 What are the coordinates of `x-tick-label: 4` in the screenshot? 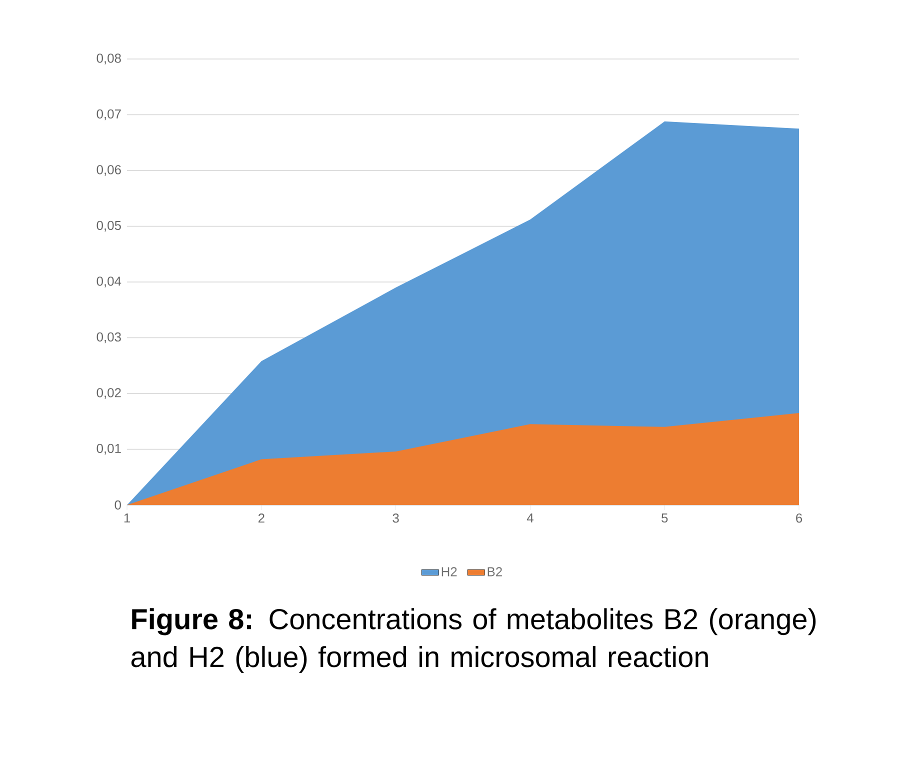 It's located at (530, 518).